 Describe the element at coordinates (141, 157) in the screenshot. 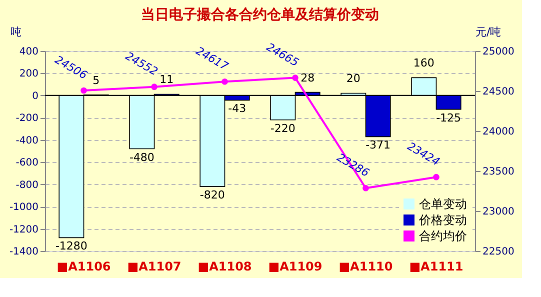

I see `data-label: -480` at that location.